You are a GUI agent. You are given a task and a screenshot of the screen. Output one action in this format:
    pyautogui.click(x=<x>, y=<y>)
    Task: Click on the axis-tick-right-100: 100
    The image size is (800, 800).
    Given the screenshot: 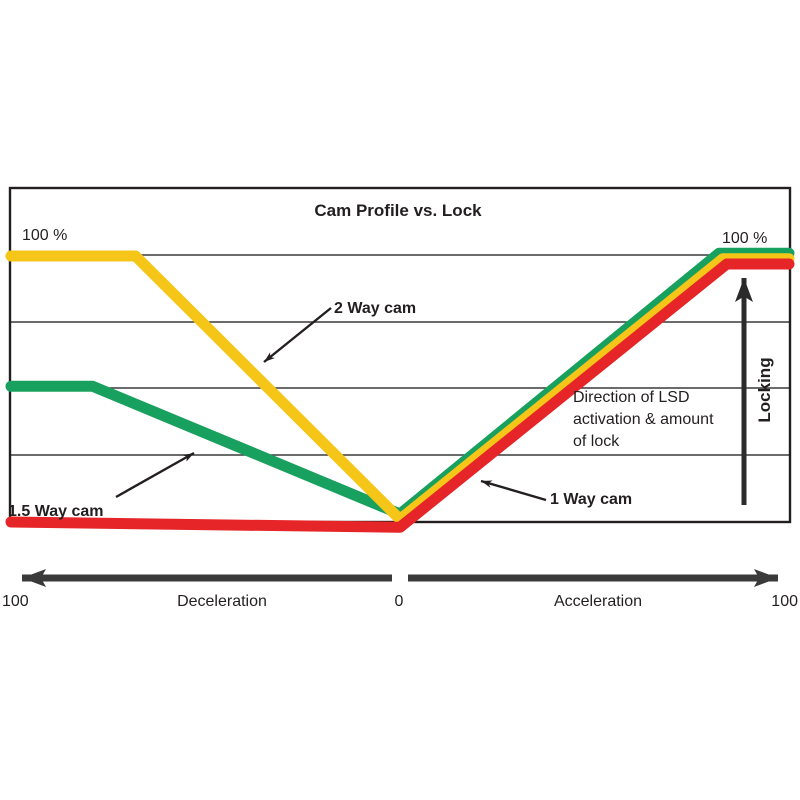 What is the action you would take?
    pyautogui.click(x=784, y=601)
    